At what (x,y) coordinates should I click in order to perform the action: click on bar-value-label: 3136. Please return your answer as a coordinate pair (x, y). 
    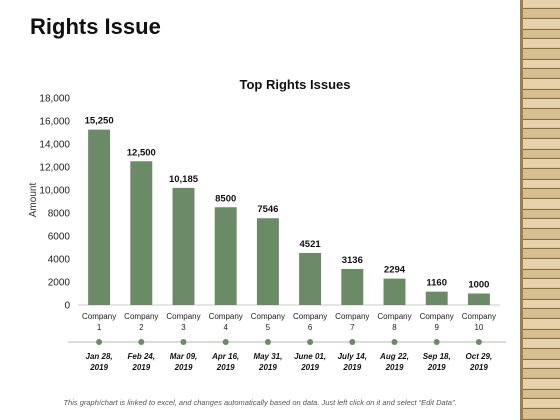
    Looking at the image, I should click on (352, 260).